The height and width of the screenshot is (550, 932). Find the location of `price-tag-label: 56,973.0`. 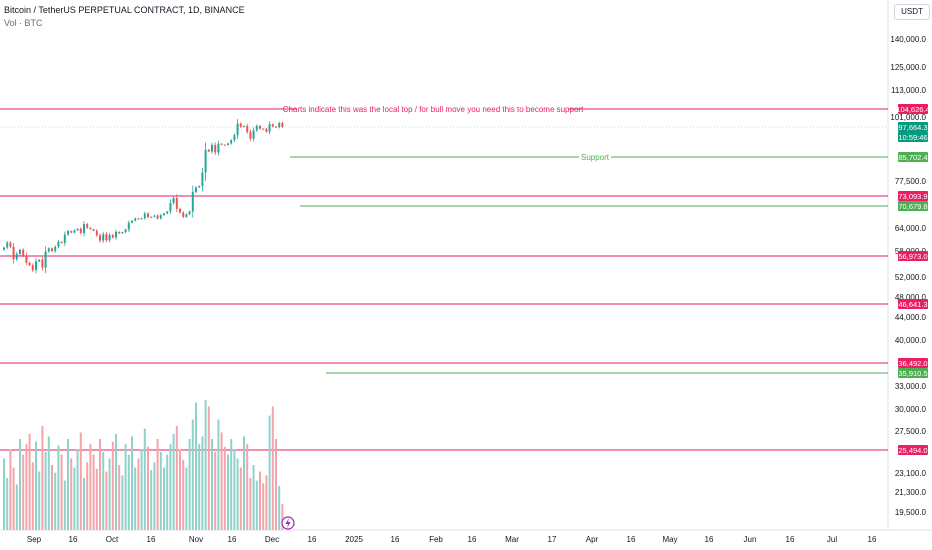

price-tag-label: 56,973.0 is located at coordinates (912, 256).